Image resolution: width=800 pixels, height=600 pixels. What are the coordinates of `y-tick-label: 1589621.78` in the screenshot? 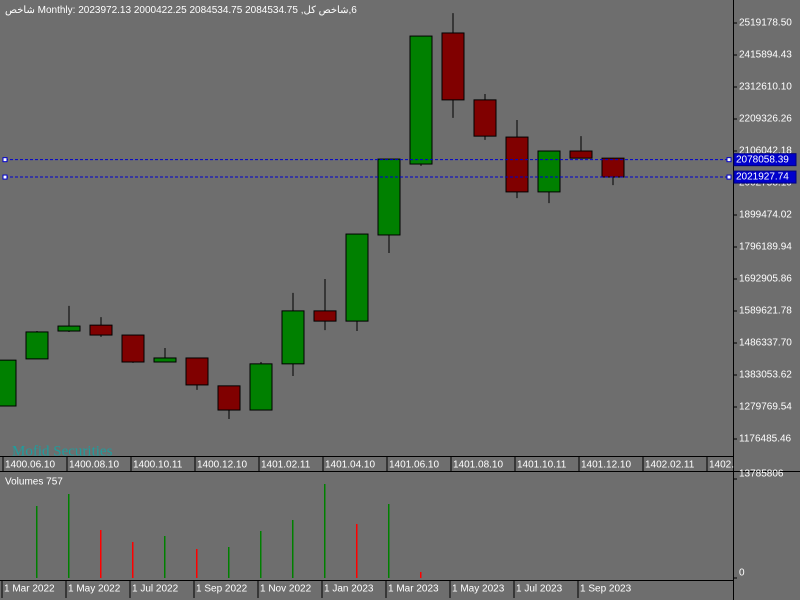 It's located at (765, 311).